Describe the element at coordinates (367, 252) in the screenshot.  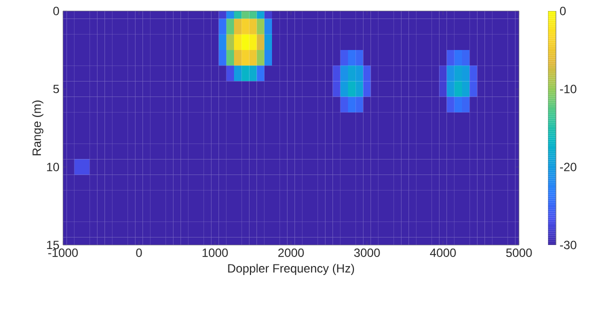
I see `x-tick-label: 3000` at that location.